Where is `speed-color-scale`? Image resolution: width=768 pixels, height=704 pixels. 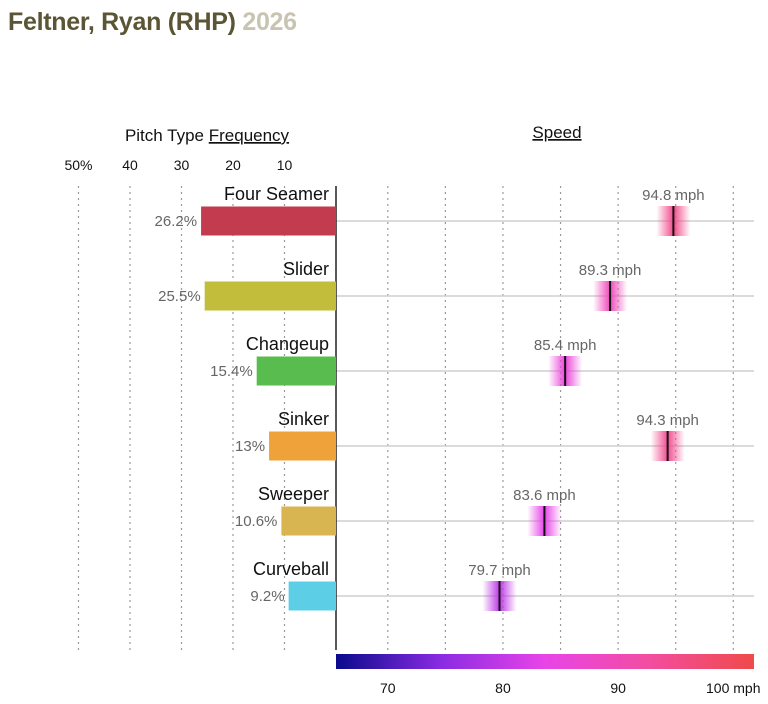
speed-color-scale is located at coordinates (545, 661).